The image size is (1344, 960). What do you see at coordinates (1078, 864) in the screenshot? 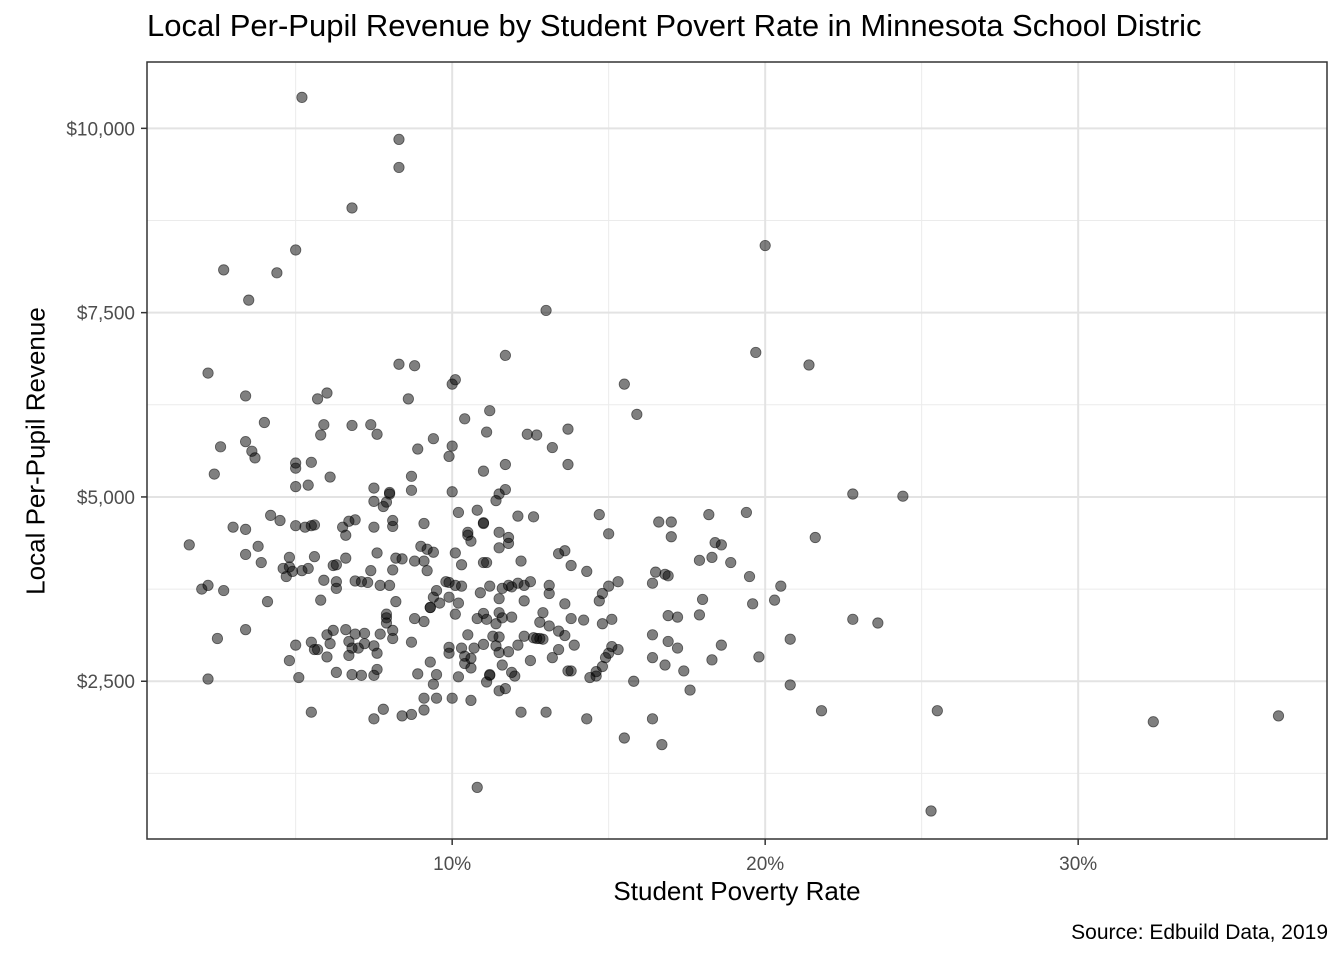
I see `x-tick-label: 30%` at bounding box center [1078, 864].